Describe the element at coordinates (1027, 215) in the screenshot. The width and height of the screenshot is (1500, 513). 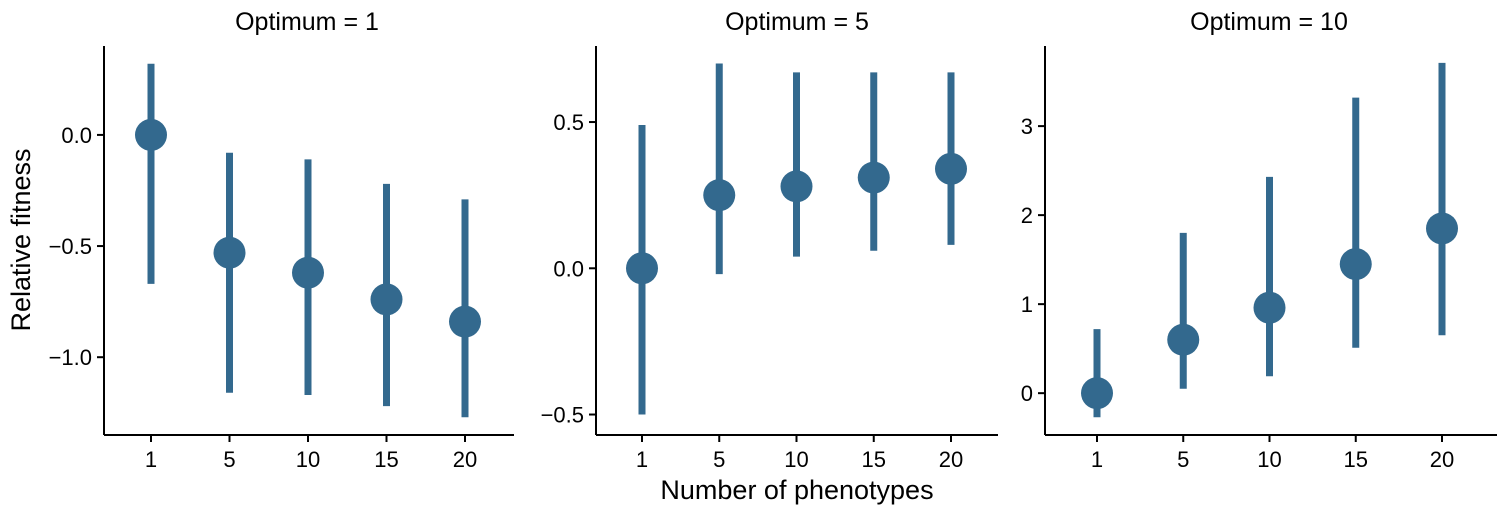
I see `y-tick-label: 2` at that location.